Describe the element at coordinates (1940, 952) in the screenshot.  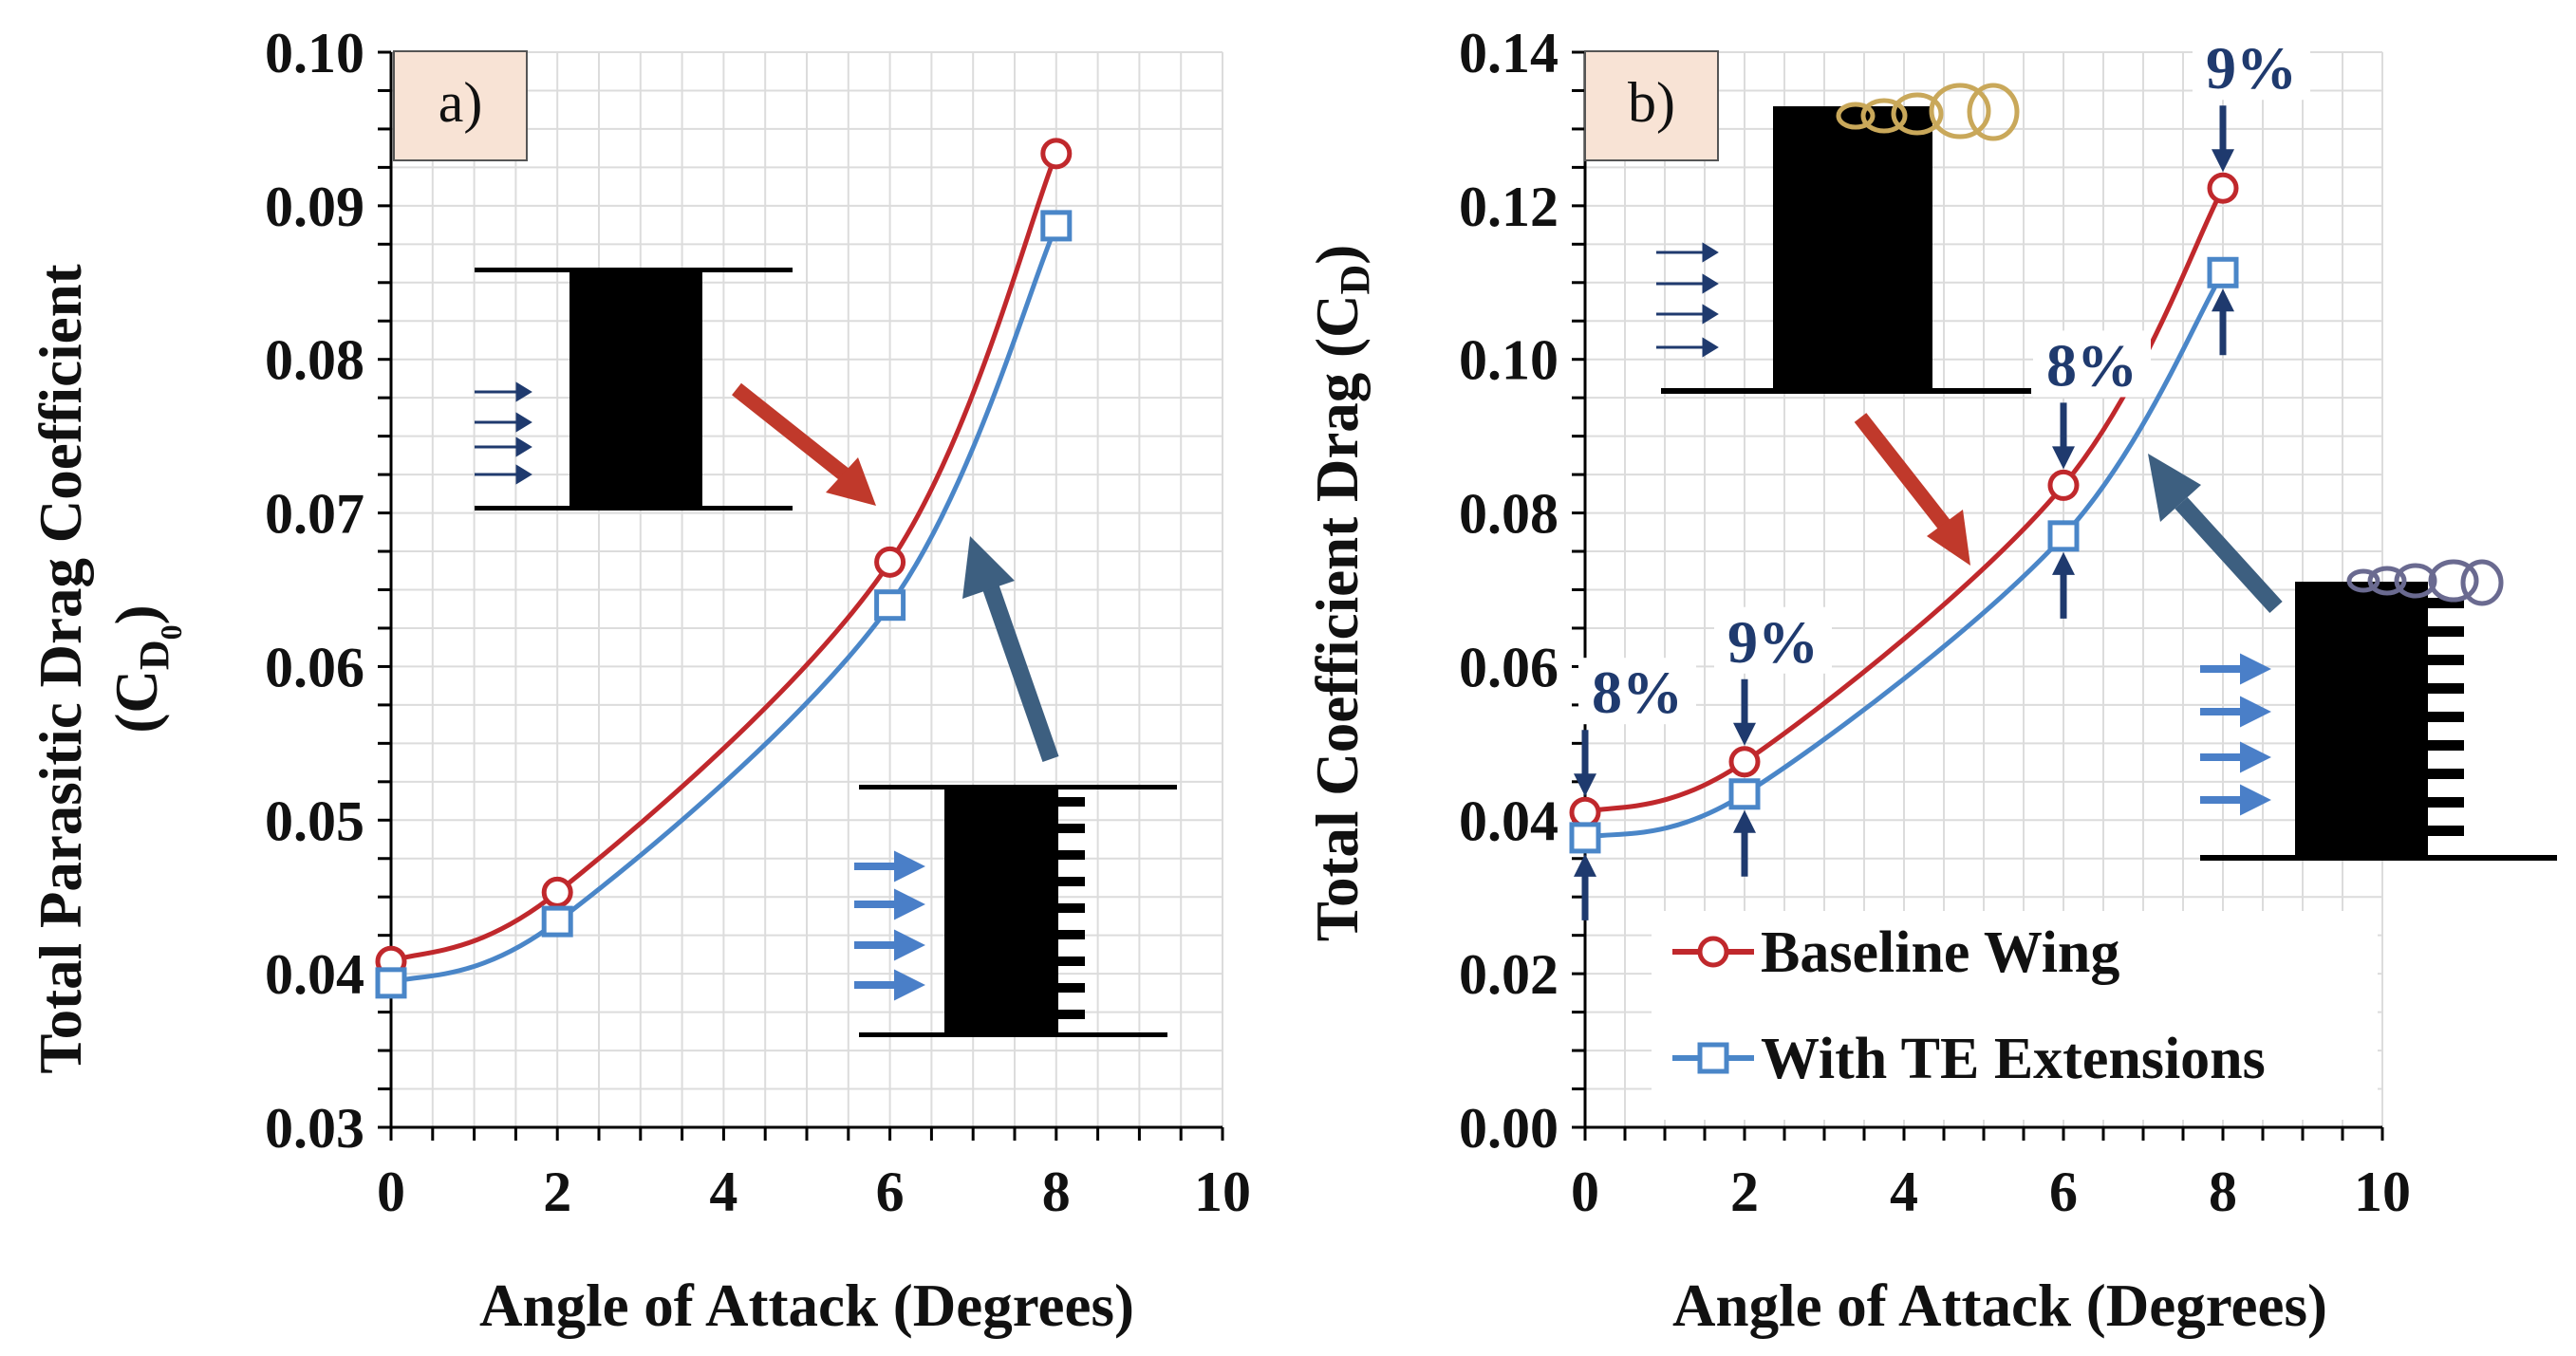
I see `legend-baseline-label: Baseline Wing` at that location.